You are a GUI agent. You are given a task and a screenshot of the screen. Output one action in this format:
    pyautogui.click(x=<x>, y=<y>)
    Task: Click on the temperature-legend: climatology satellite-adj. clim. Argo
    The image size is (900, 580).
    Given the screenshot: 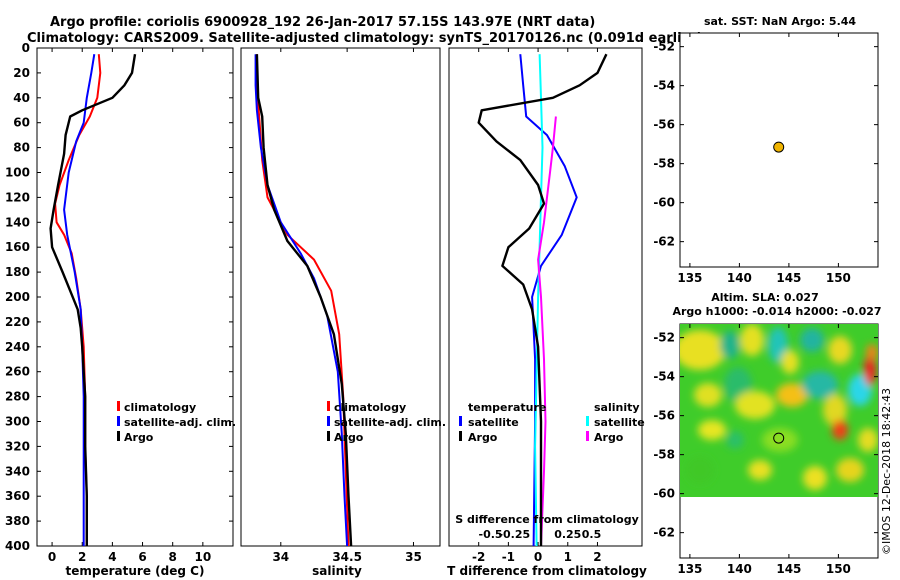 What is the action you would take?
    pyautogui.click(x=176, y=422)
    